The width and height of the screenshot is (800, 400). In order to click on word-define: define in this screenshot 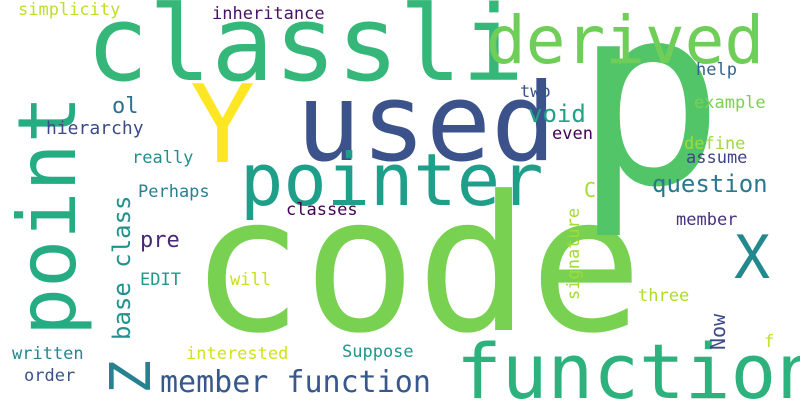, I will do `click(715, 144)`.